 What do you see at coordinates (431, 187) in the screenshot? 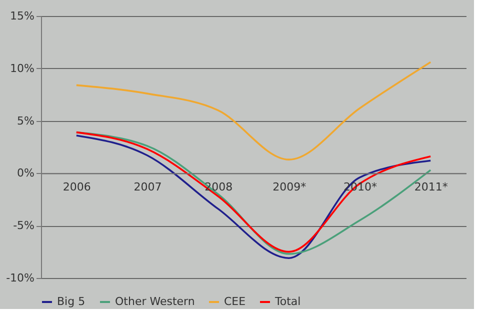
I see `x-tick-label: 2011*` at bounding box center [431, 187].